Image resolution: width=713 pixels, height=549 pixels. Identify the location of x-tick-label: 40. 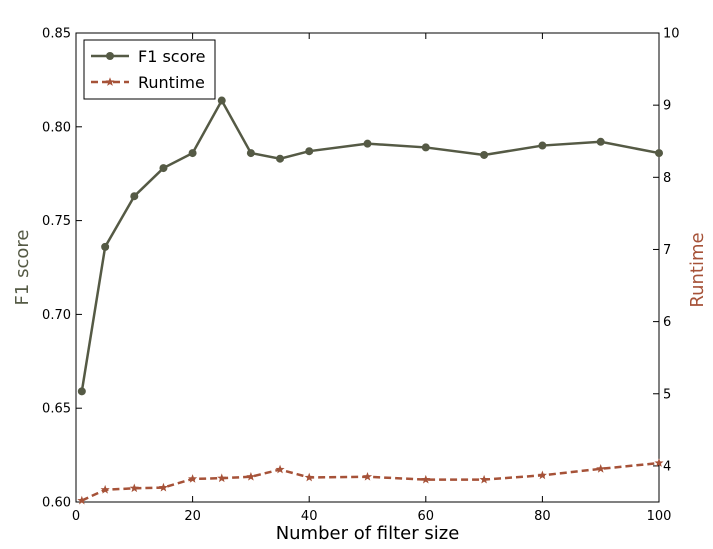
(309, 516).